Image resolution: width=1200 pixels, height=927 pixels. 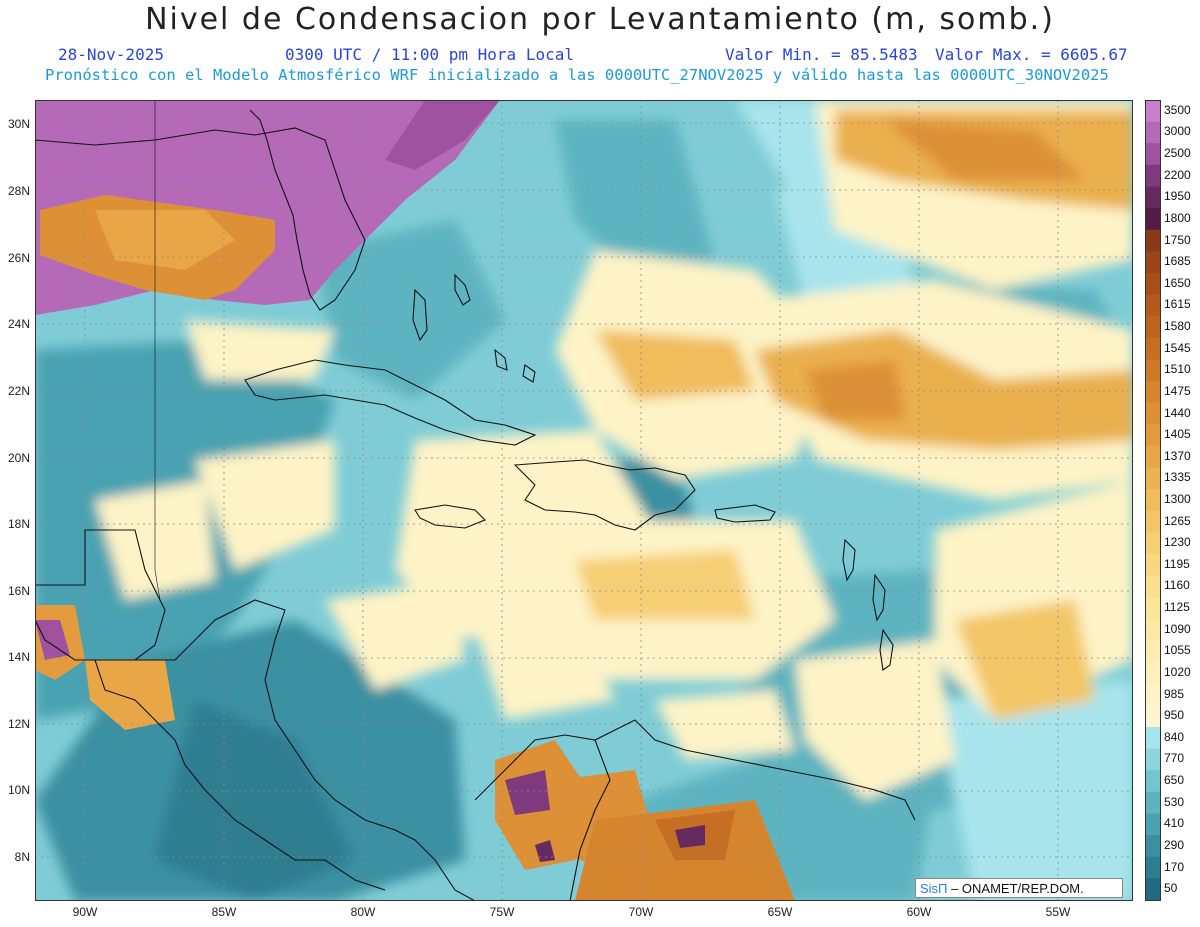 I want to click on lon-label: 90W, so click(x=85, y=912).